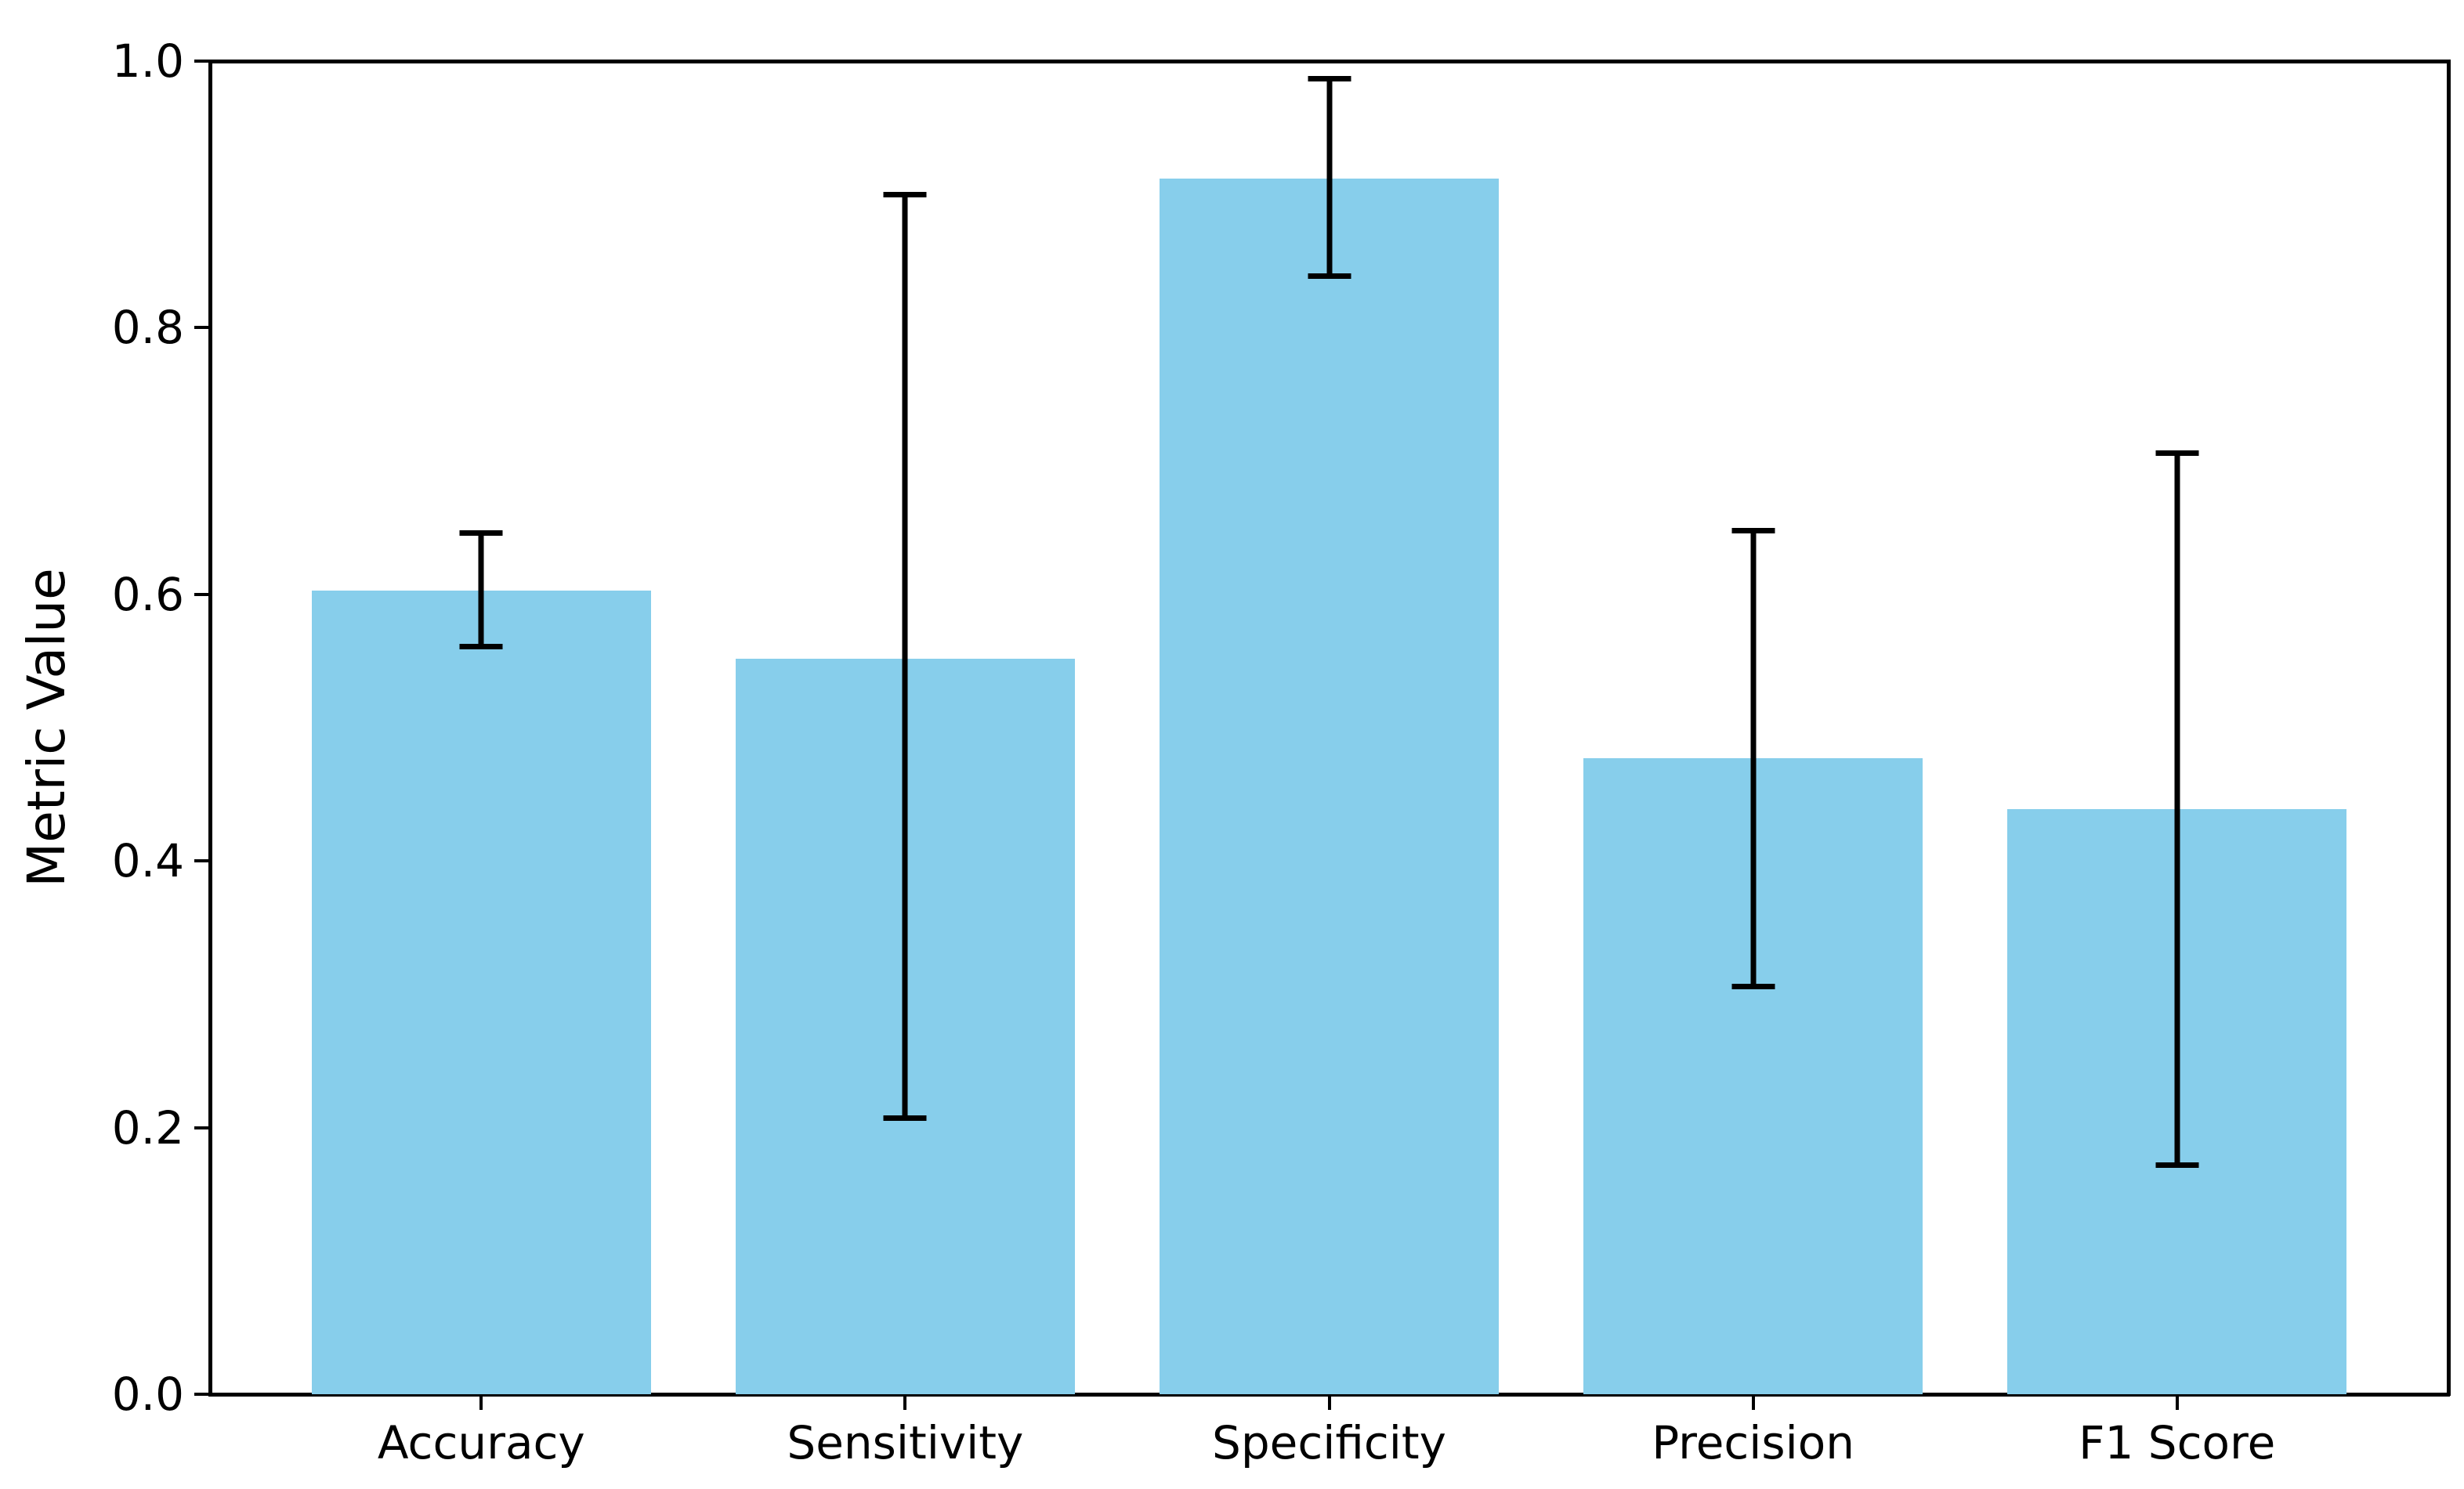 The height and width of the screenshot is (1489, 2464). I want to click on y-tick-label: 1.0, so click(147, 61).